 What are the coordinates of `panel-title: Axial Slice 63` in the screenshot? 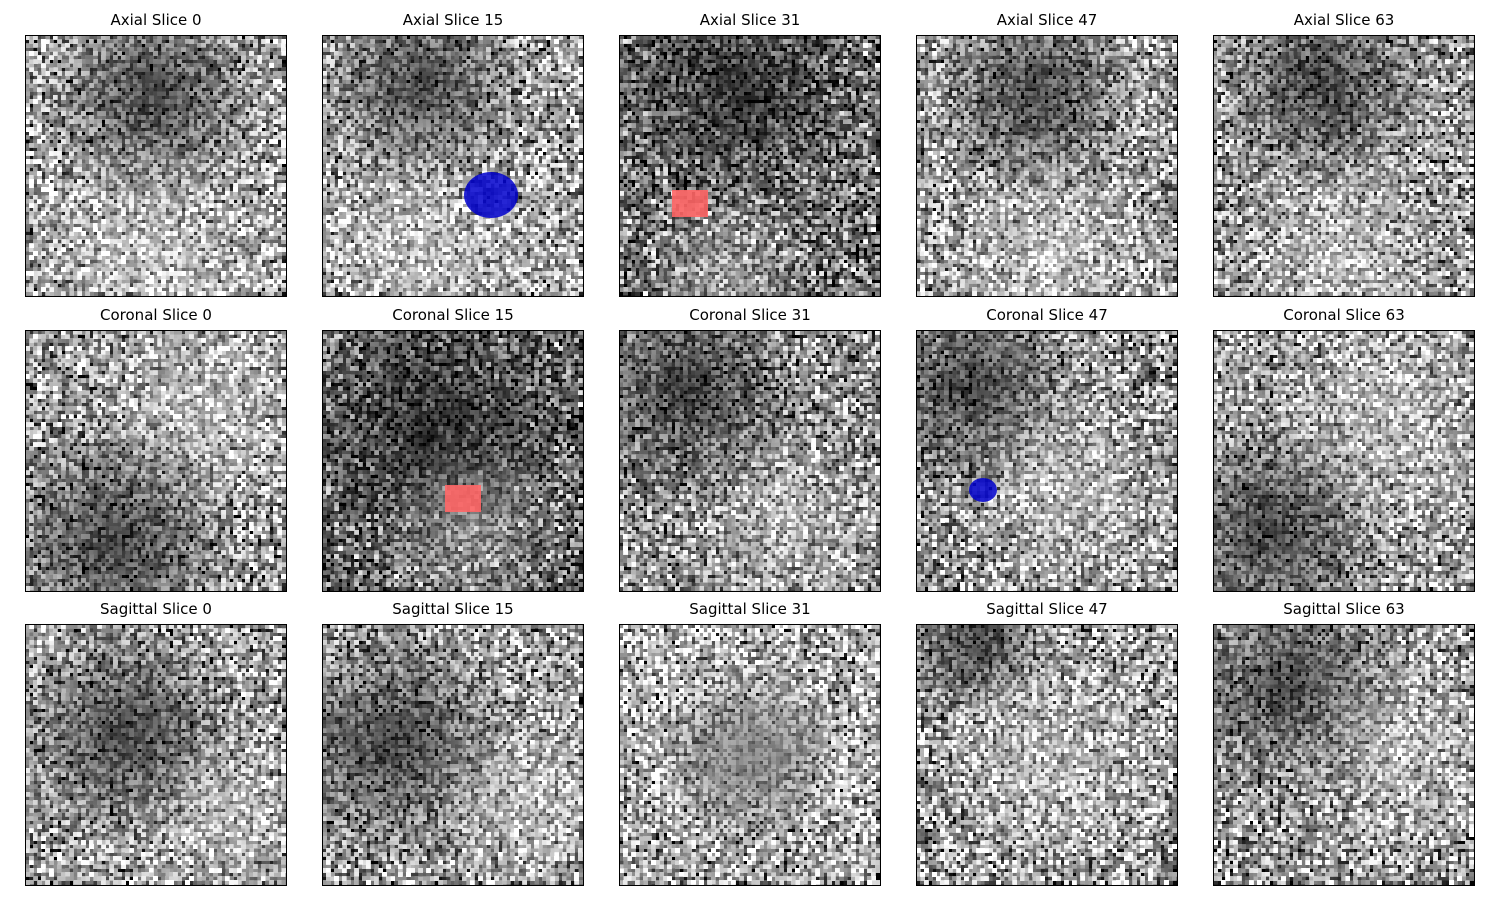 It's located at (1344, 20).